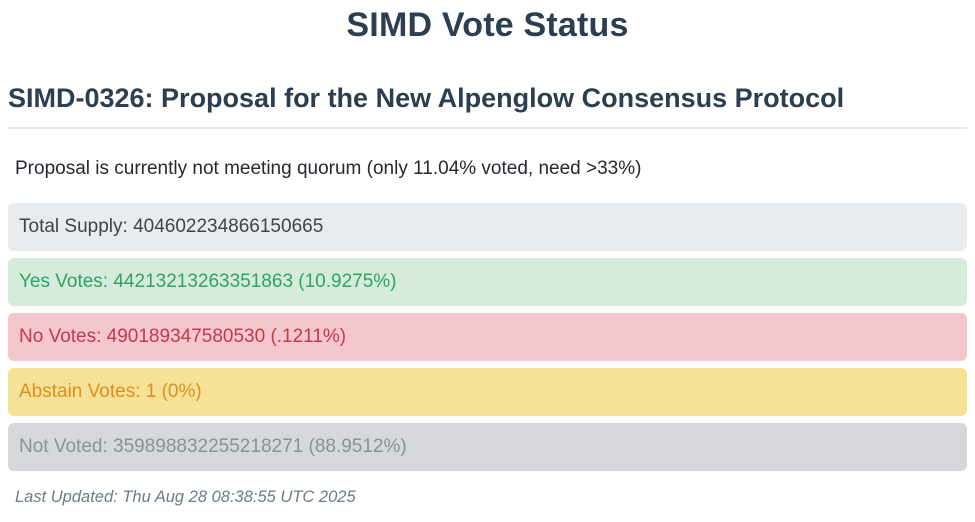 Image resolution: width=975 pixels, height=522 pixels. What do you see at coordinates (487, 227) in the screenshot?
I see `total-supply-row: Total Supply: 404602234866150665` at bounding box center [487, 227].